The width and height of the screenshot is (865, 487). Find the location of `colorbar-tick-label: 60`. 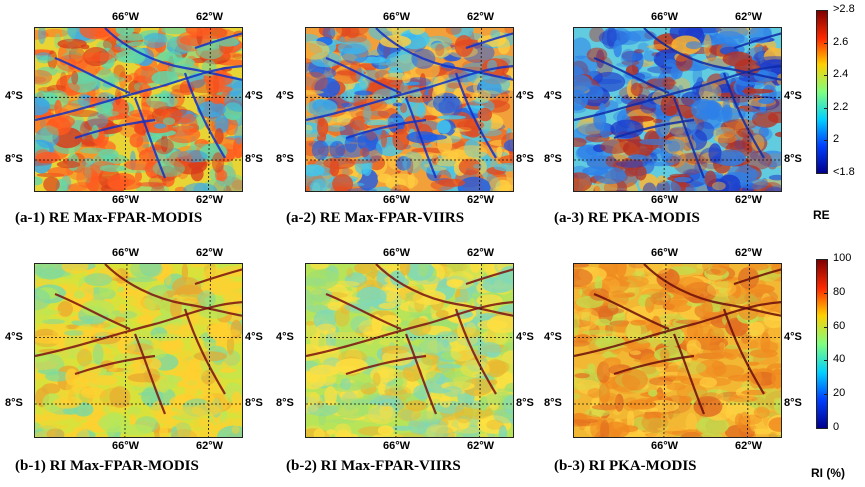

colorbar-tick-label: 60 is located at coordinates (839, 326).